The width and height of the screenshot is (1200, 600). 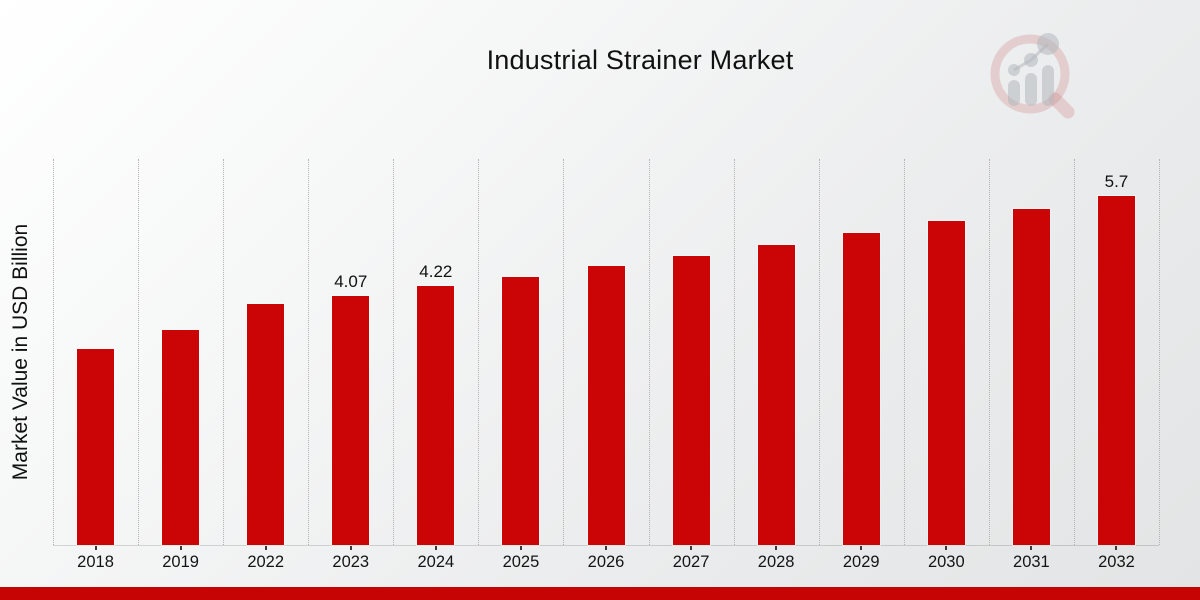 What do you see at coordinates (351, 281) in the screenshot?
I see `bar-value-label-2023: 4.07` at bounding box center [351, 281].